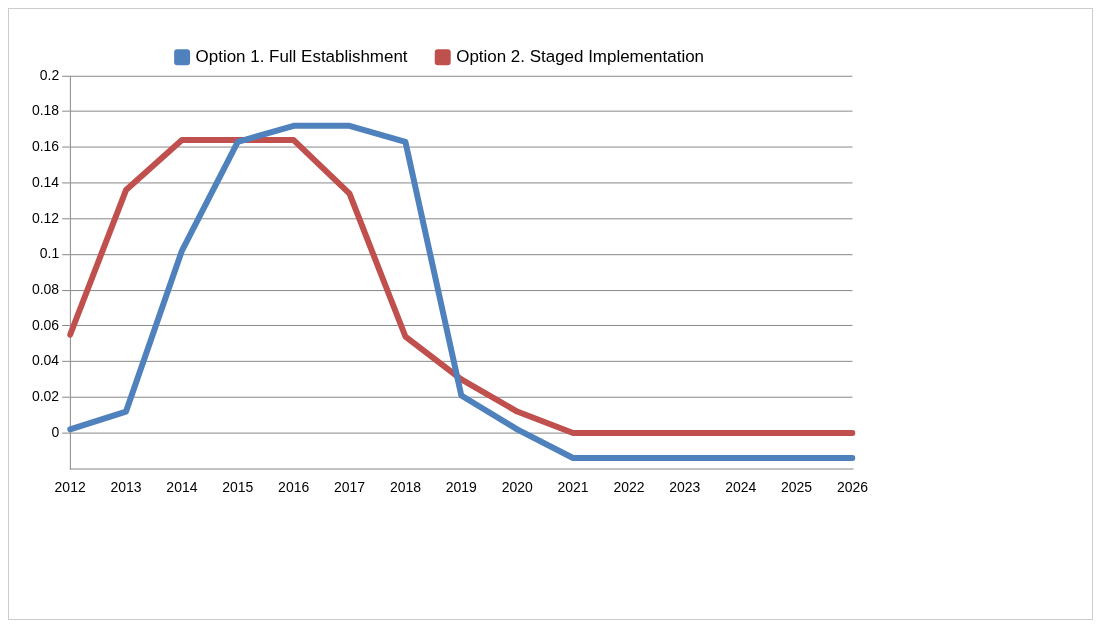  I want to click on y-tick-label: 0.02, so click(45, 396).